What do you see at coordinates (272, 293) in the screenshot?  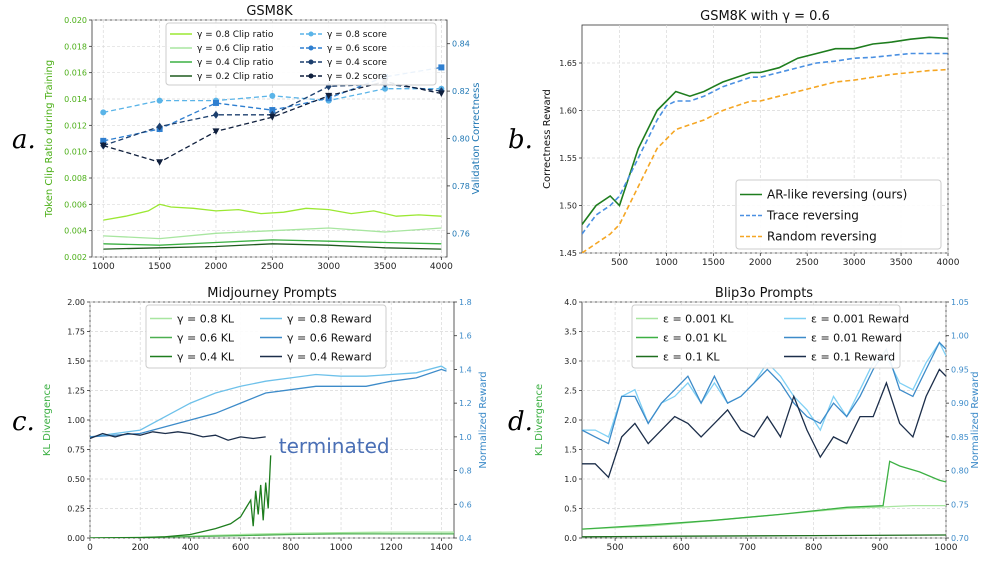 I see `chart-title: Midjourney Prompts` at bounding box center [272, 293].